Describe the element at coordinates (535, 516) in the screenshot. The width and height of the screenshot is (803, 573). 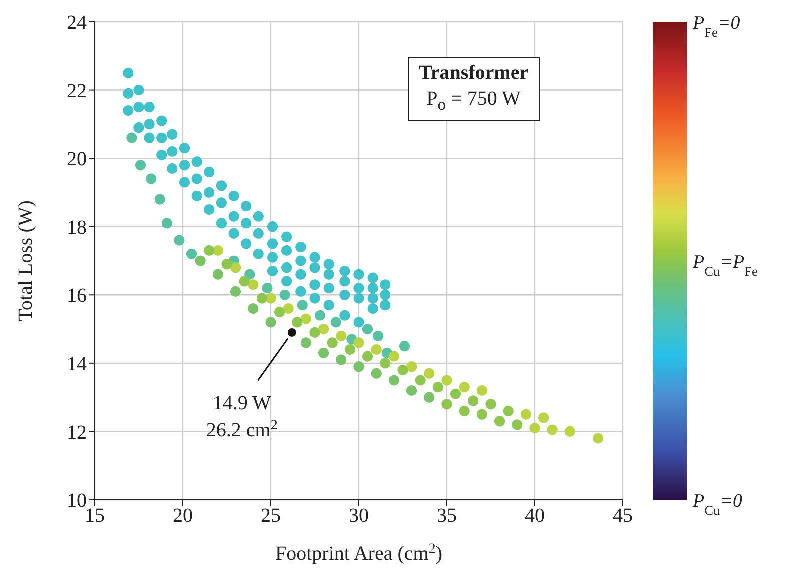
I see `x-tick-label: 40` at that location.